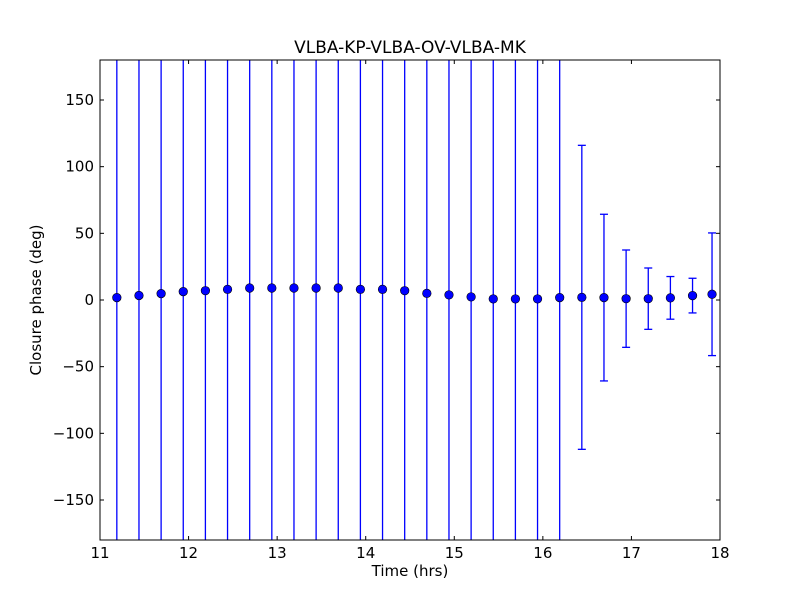  I want to click on x-tick-label: 18, so click(719, 553).